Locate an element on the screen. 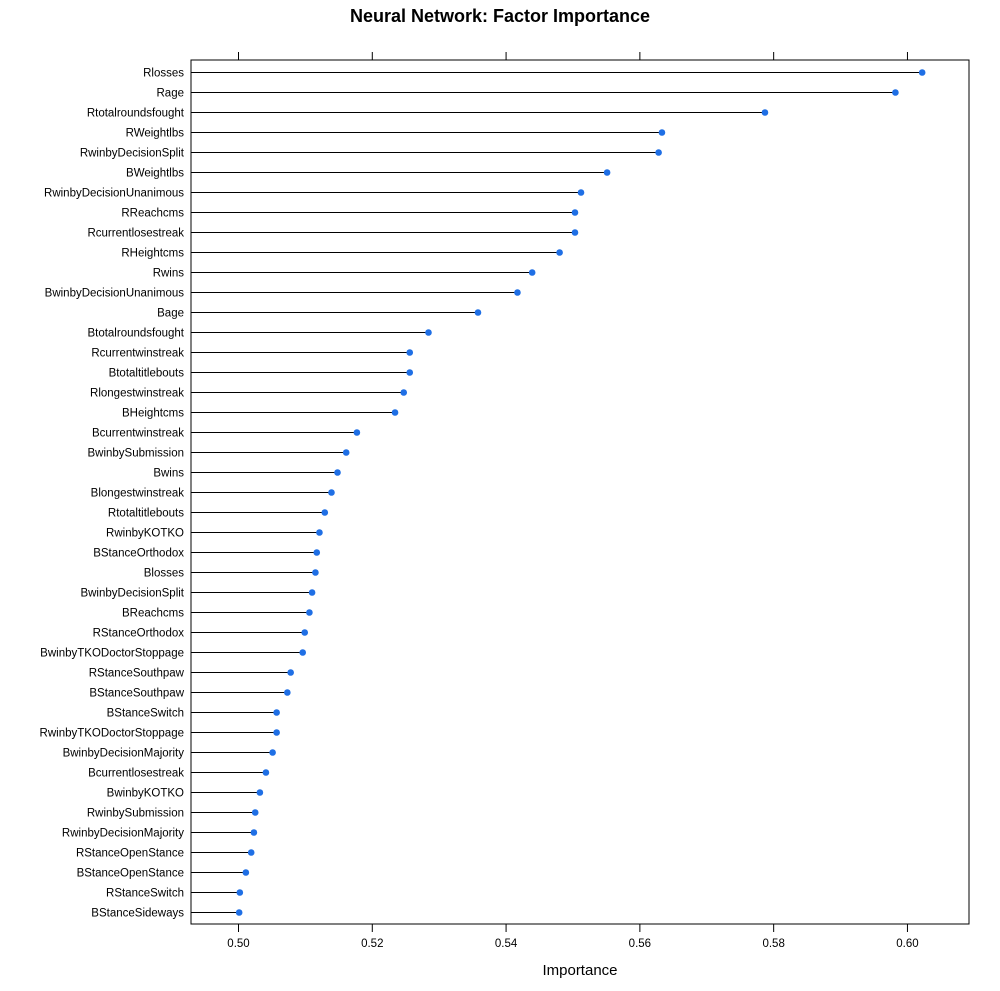 This screenshot has height=991, width=1000. category-label: Bcurrentlosestreak is located at coordinates (136, 774).